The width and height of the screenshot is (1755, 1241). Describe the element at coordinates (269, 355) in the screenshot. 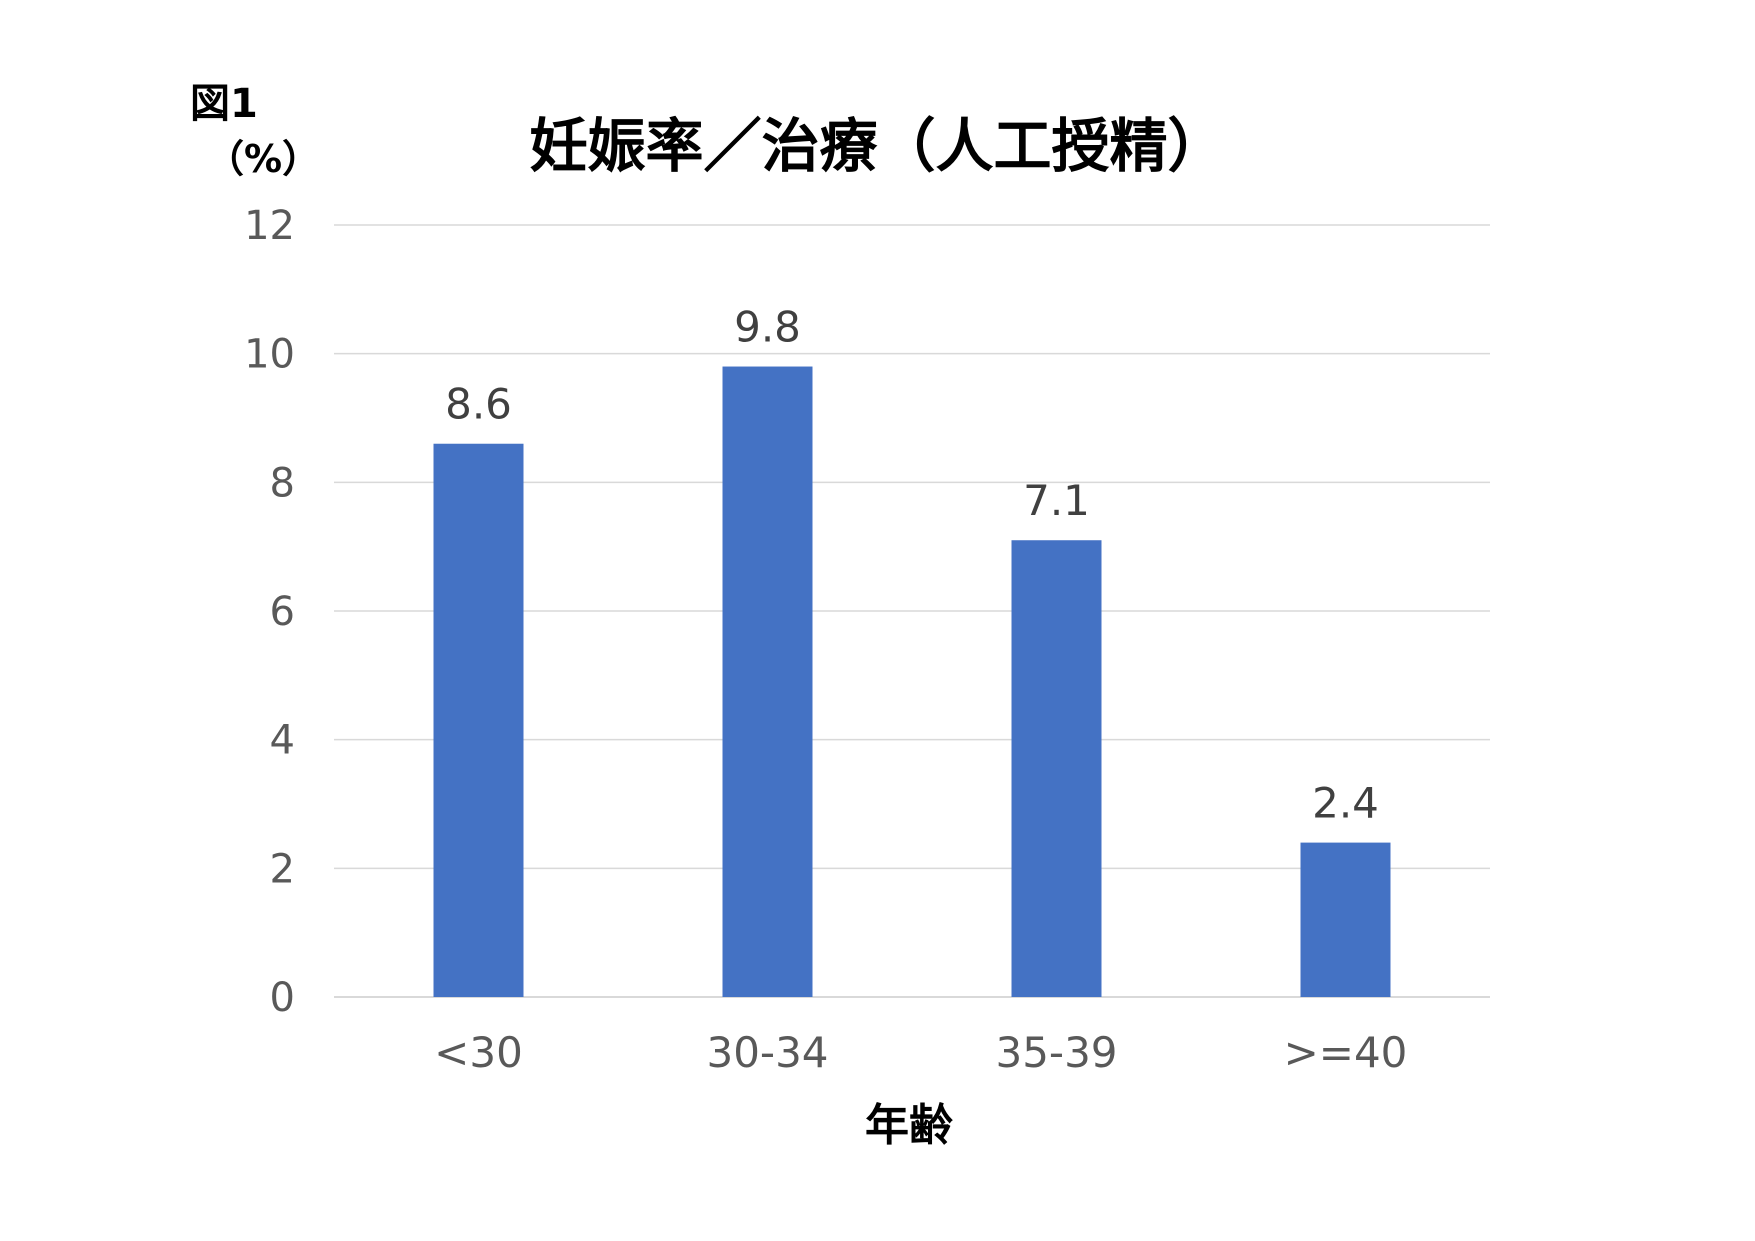

I see `y-tick-label: 10` at that location.